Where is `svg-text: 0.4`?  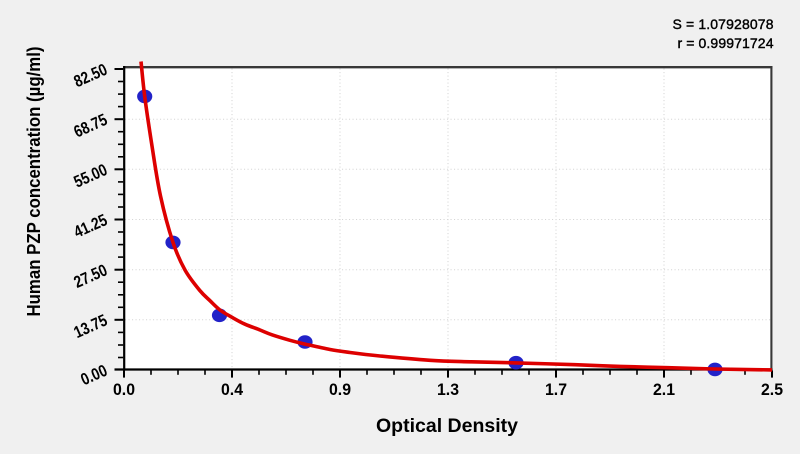
svg-text: 0.4 is located at coordinates (232, 390).